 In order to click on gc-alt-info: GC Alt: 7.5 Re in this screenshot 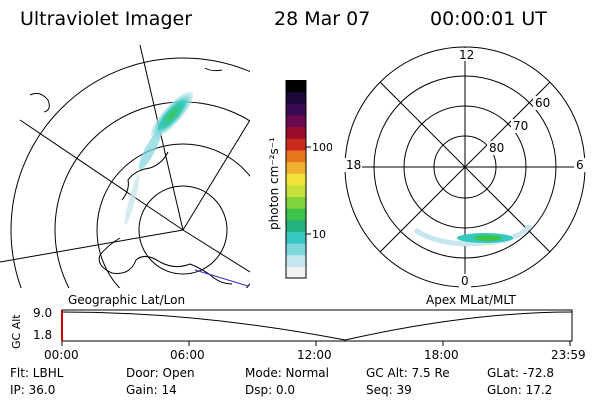, I will do `click(408, 373)`.